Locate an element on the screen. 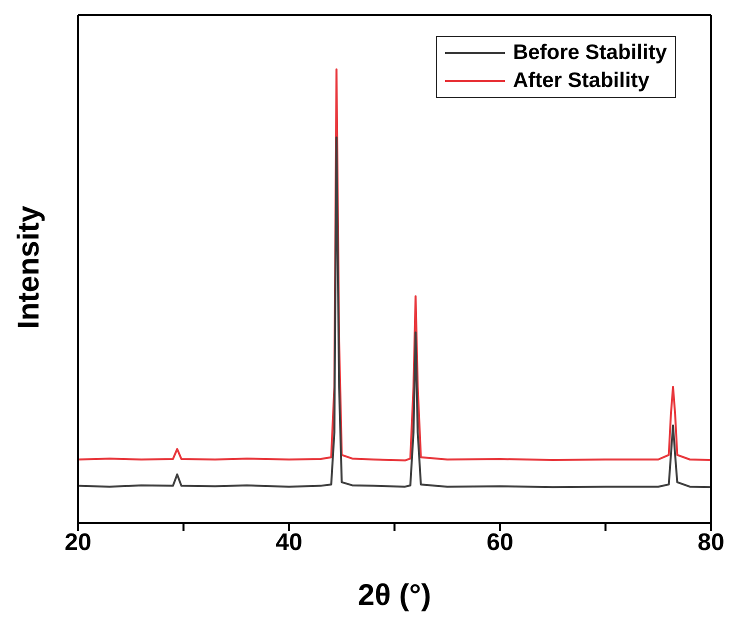 This screenshot has width=734, height=641. x-axis-title: 2θ (°) is located at coordinates (395, 595).